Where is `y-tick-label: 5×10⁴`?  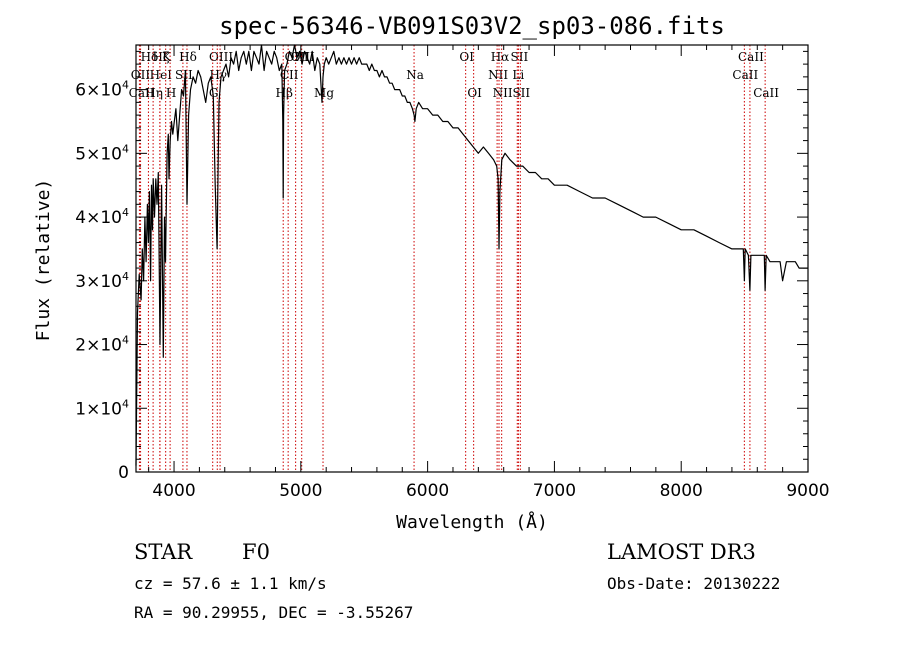
y-tick-label: 5×10⁴ is located at coordinates (102, 153).